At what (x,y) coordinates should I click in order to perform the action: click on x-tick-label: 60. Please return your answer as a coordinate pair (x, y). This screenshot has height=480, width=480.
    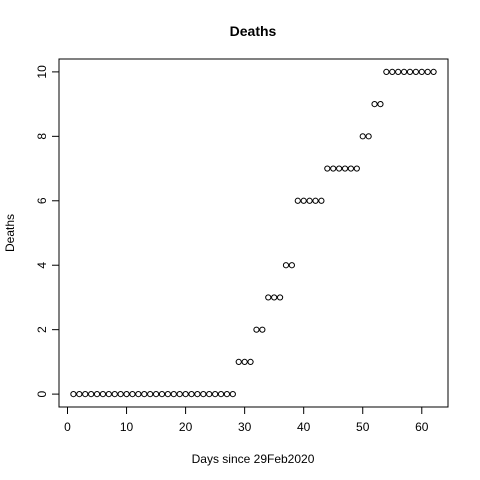
    Looking at the image, I should click on (422, 427).